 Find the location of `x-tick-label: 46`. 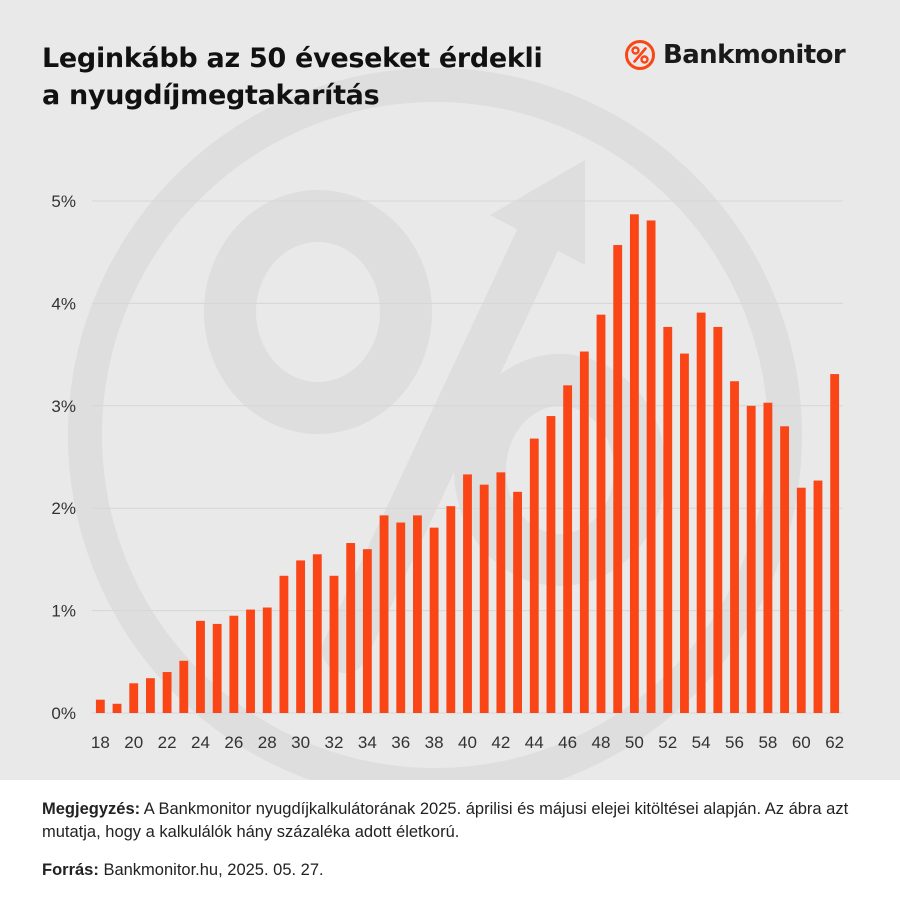

x-tick-label: 46 is located at coordinates (567, 742).